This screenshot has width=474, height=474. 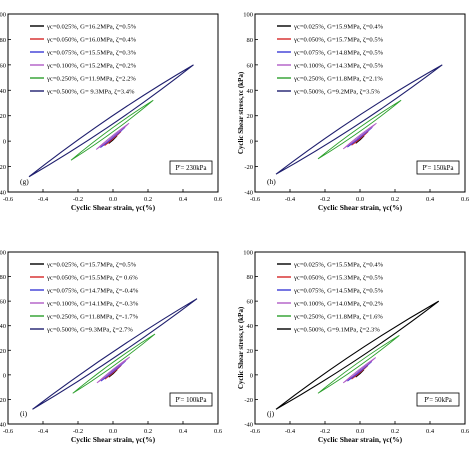 I want to click on legend-entry: γc=0.100%, G=14.0MPa, ζ=0.2%, so click(x=338, y=304).